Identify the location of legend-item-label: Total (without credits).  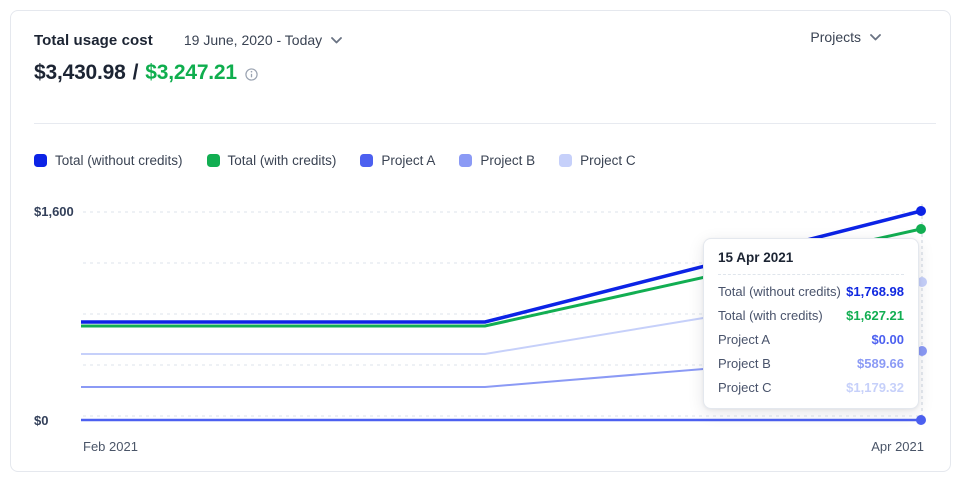
(119, 160).